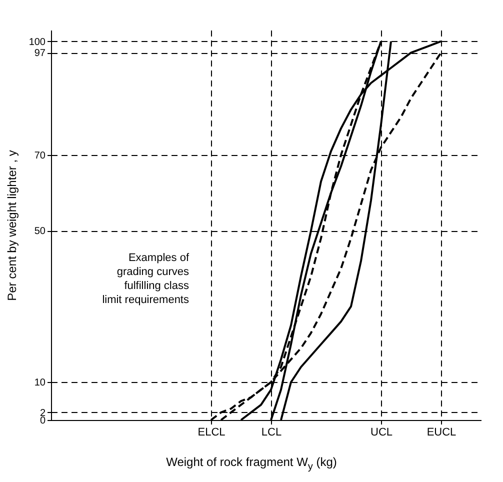  Describe the element at coordinates (43, 421) in the screenshot. I see `y-tick-label: 0` at that location.